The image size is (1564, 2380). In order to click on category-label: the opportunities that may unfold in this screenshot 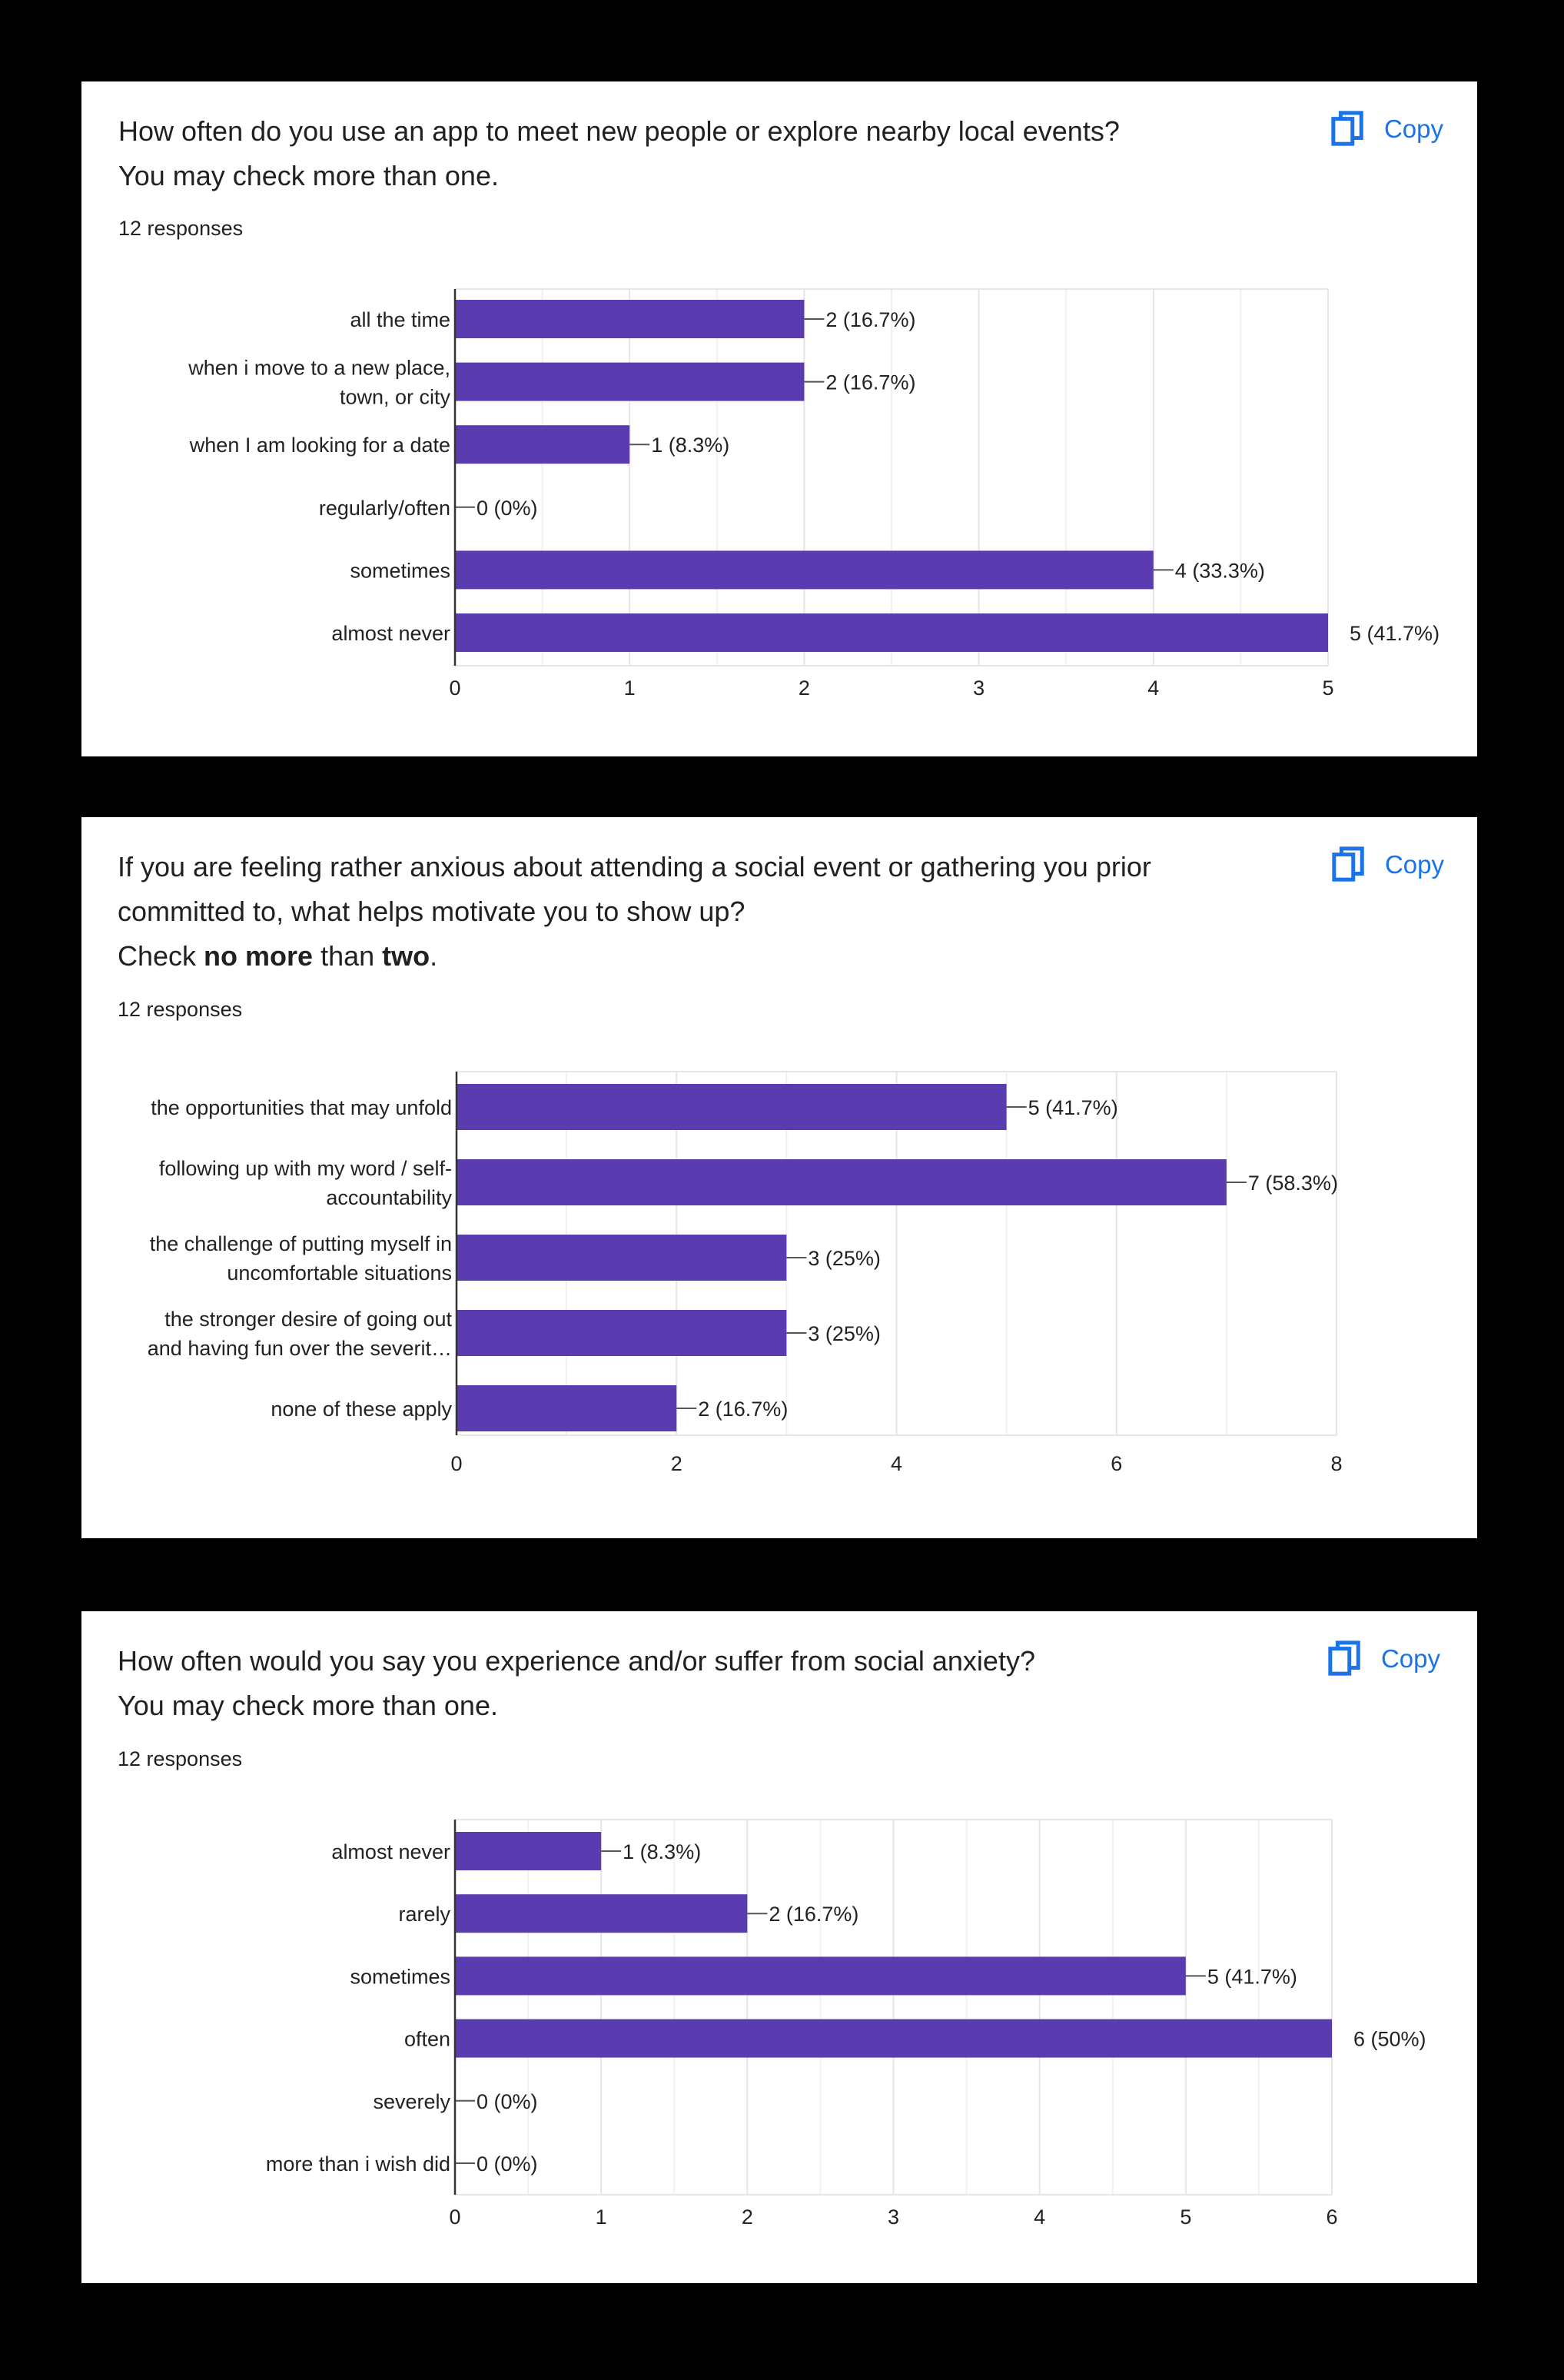, I will do `click(301, 1107)`.